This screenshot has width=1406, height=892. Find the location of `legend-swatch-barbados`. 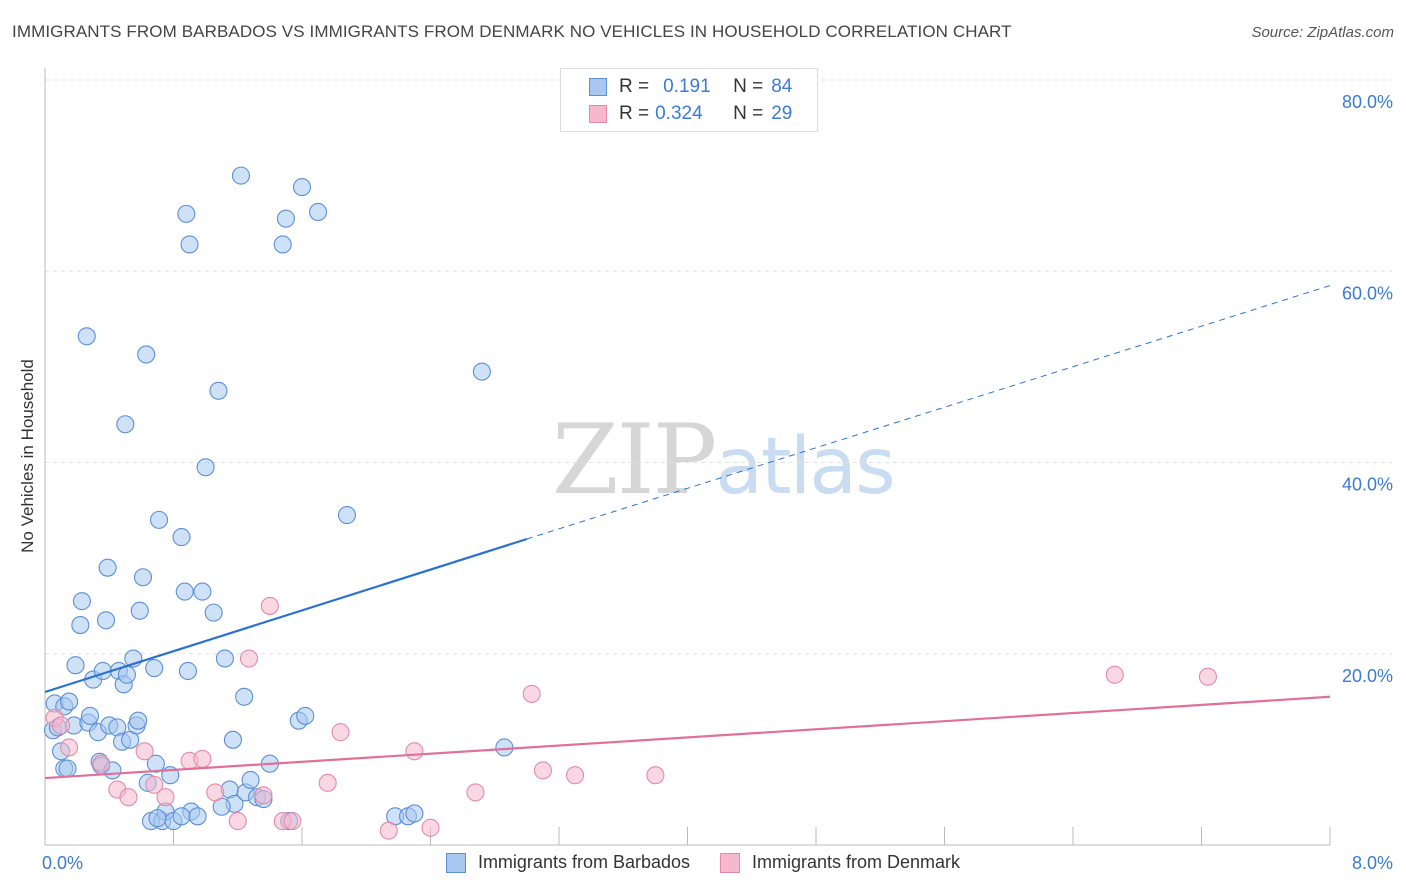

legend-swatch-barbados is located at coordinates (598, 87).